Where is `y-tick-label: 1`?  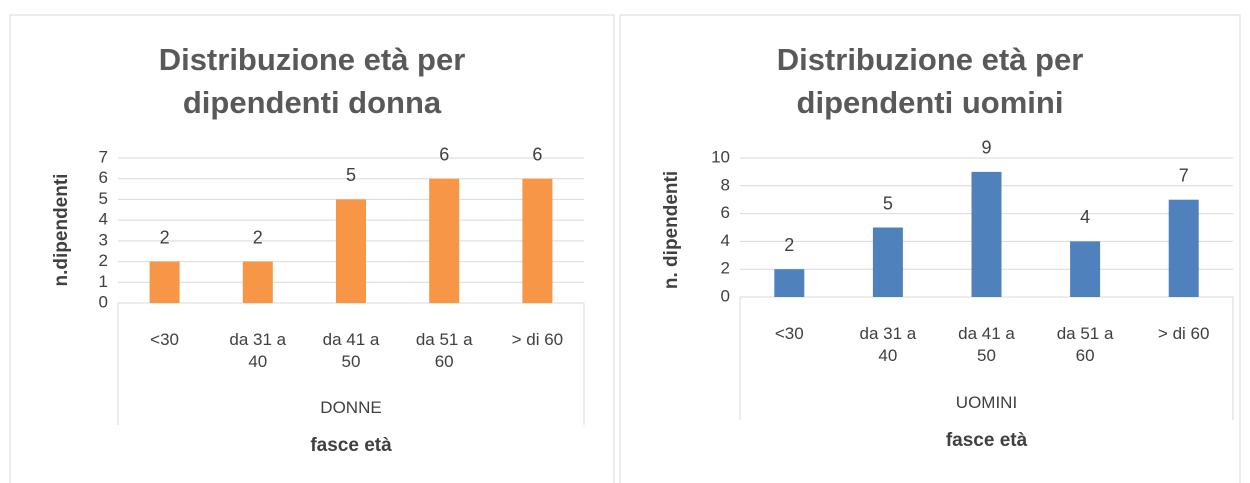
y-tick-label: 1 is located at coordinates (103, 281).